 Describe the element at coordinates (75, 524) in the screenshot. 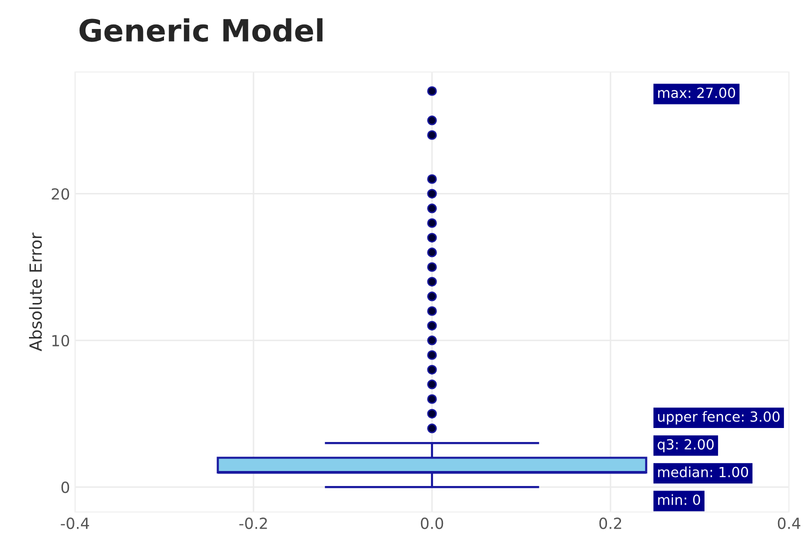

I see `text: -0.4` at that location.